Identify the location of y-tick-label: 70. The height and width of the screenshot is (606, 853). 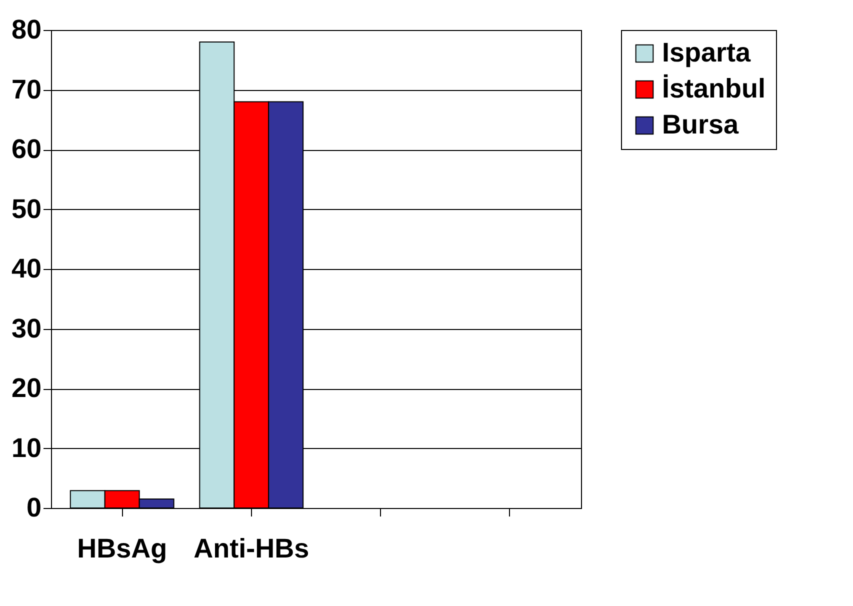
(26, 89).